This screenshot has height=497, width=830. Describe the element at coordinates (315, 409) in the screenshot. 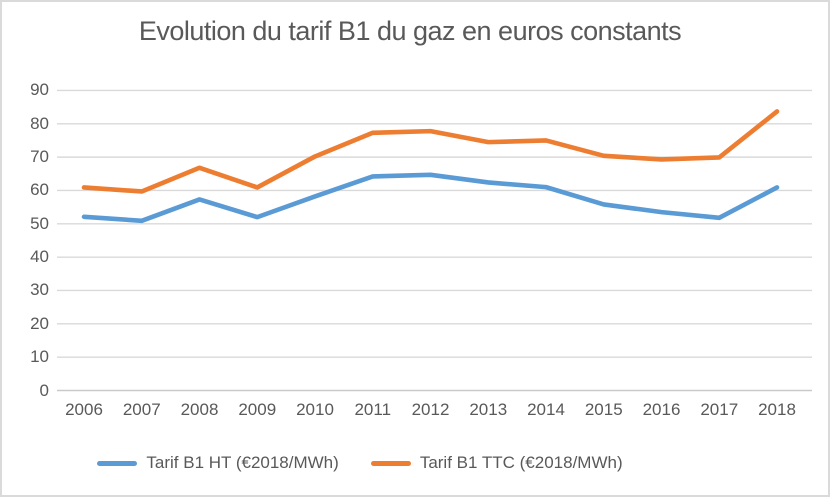

I see `x-tick-label: 2010` at that location.